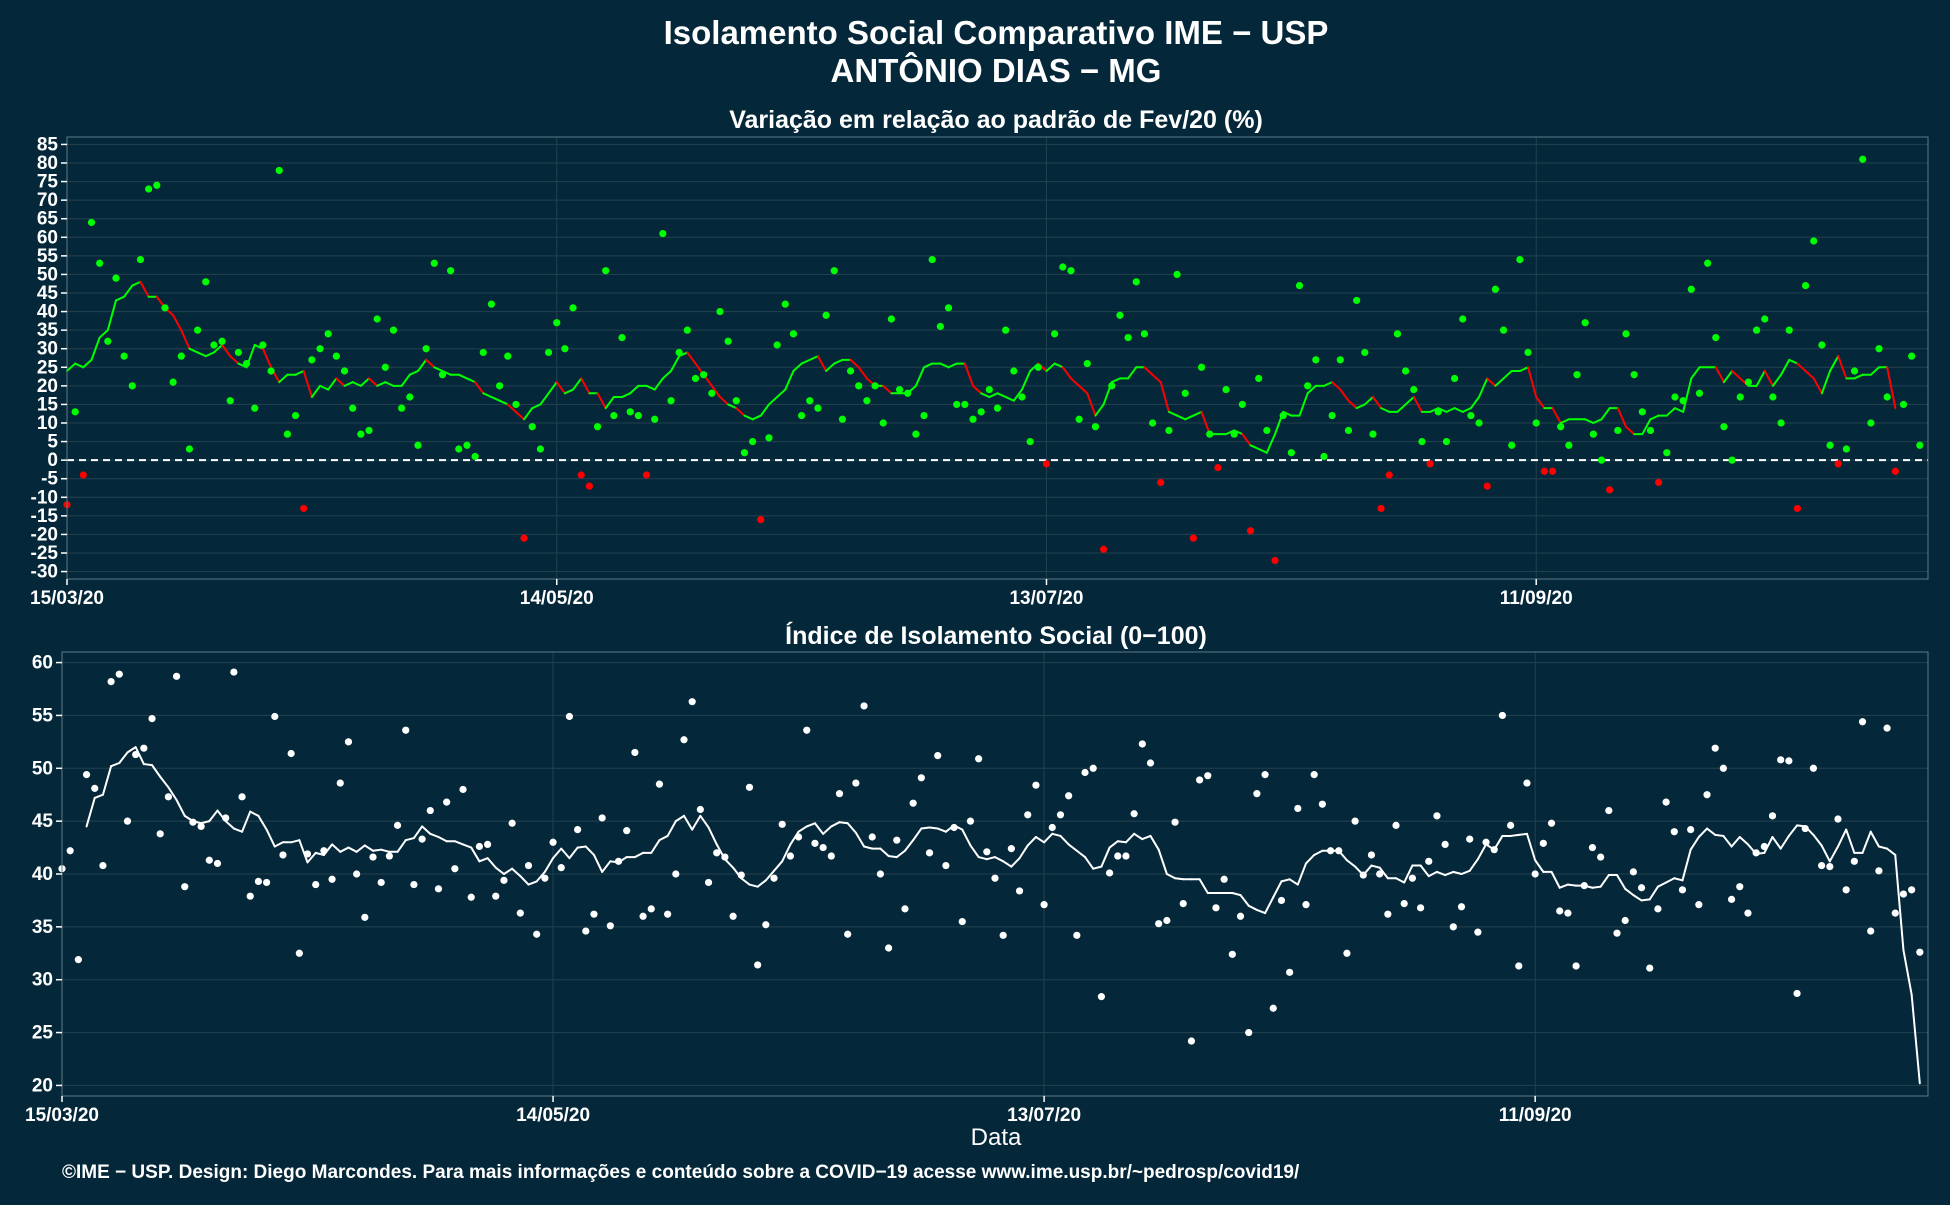 The width and height of the screenshot is (1950, 1205). Describe the element at coordinates (996, 1137) in the screenshot. I see `x-axis-label: Data` at that location.